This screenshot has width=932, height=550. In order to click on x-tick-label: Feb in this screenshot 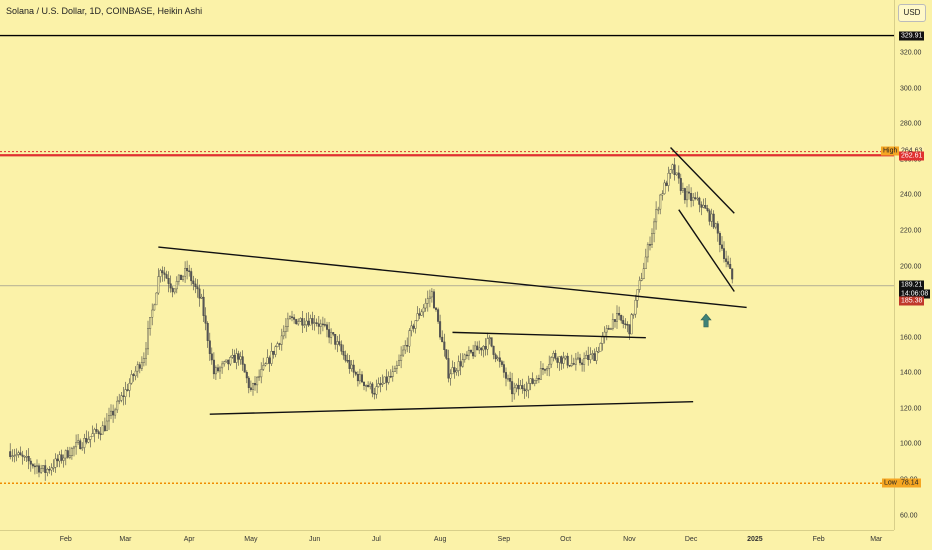, I will do `click(65, 539)`.